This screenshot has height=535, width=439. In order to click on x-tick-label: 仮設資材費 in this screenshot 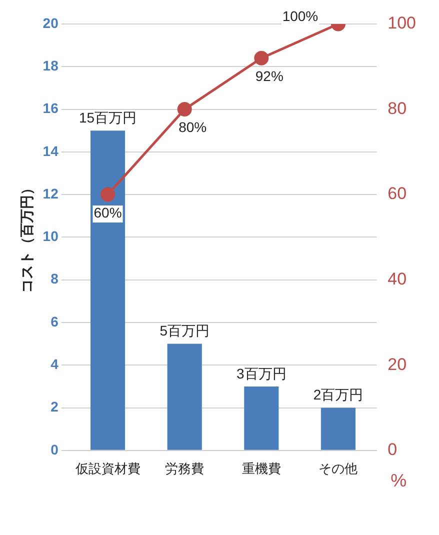, I will do `click(107, 468)`.